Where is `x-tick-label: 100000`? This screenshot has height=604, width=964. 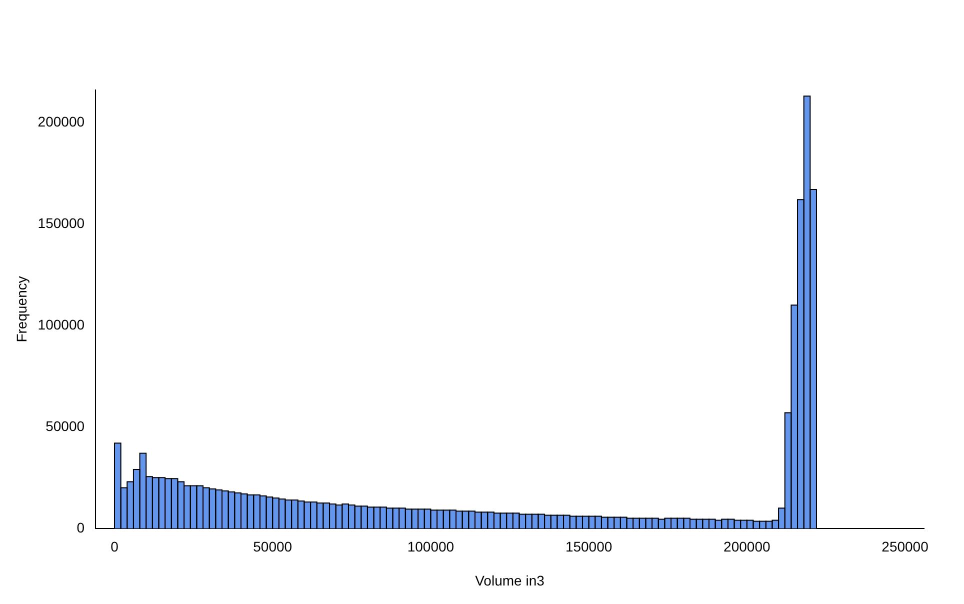 x-tick-label: 100000 is located at coordinates (430, 546).